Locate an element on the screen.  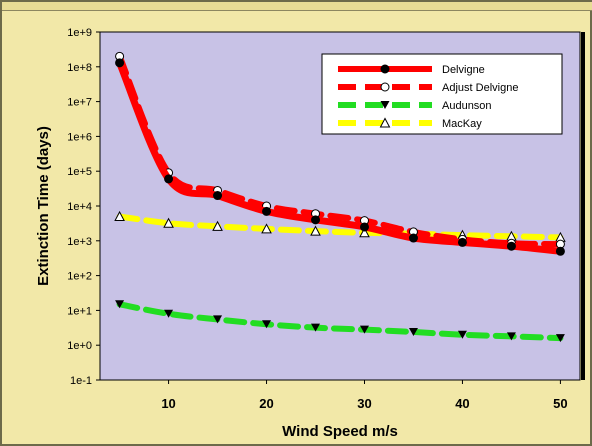
y-tick-label: 1e+9 is located at coordinates (79, 33).